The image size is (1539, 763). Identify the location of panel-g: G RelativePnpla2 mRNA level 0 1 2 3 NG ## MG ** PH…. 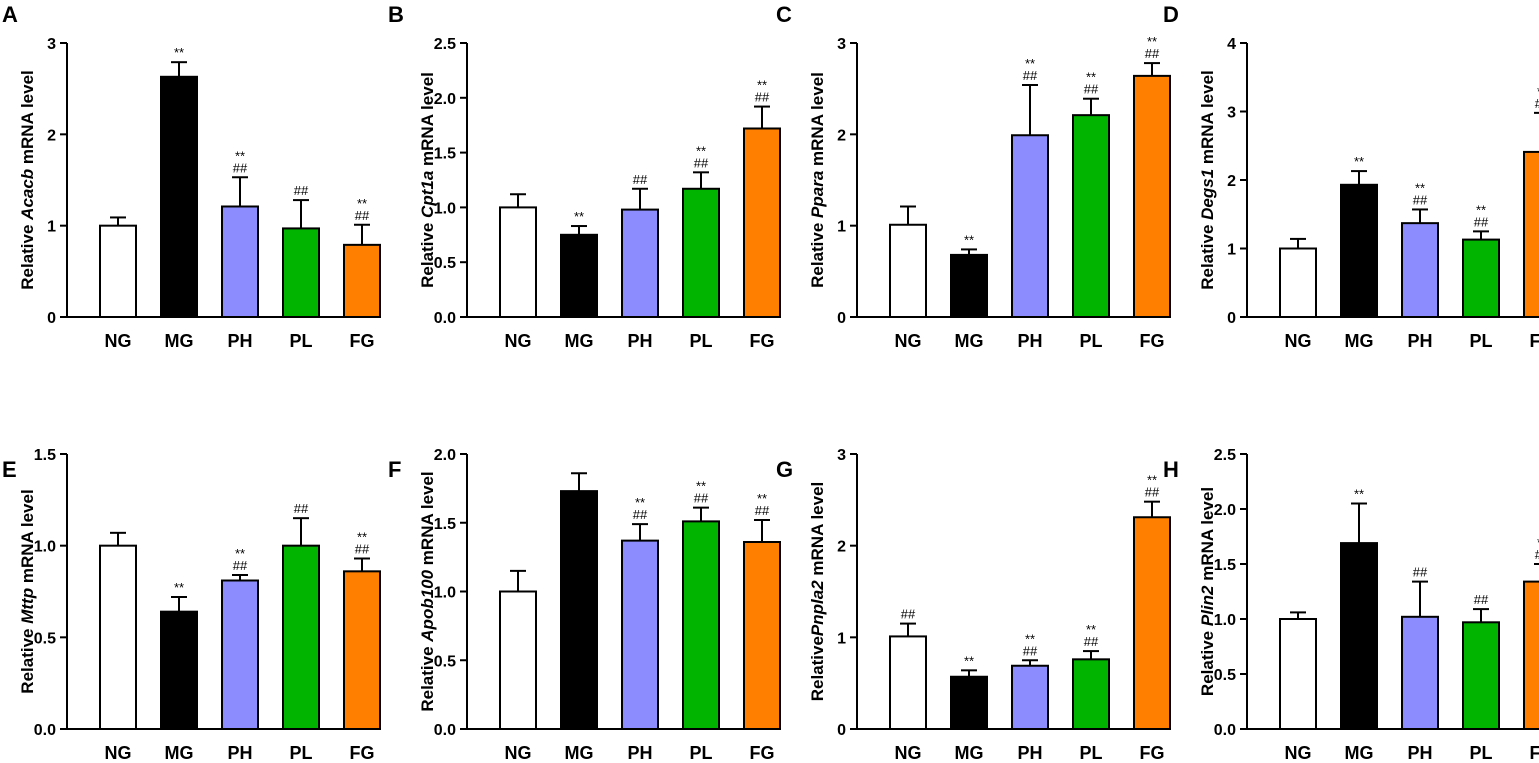
(973, 605).